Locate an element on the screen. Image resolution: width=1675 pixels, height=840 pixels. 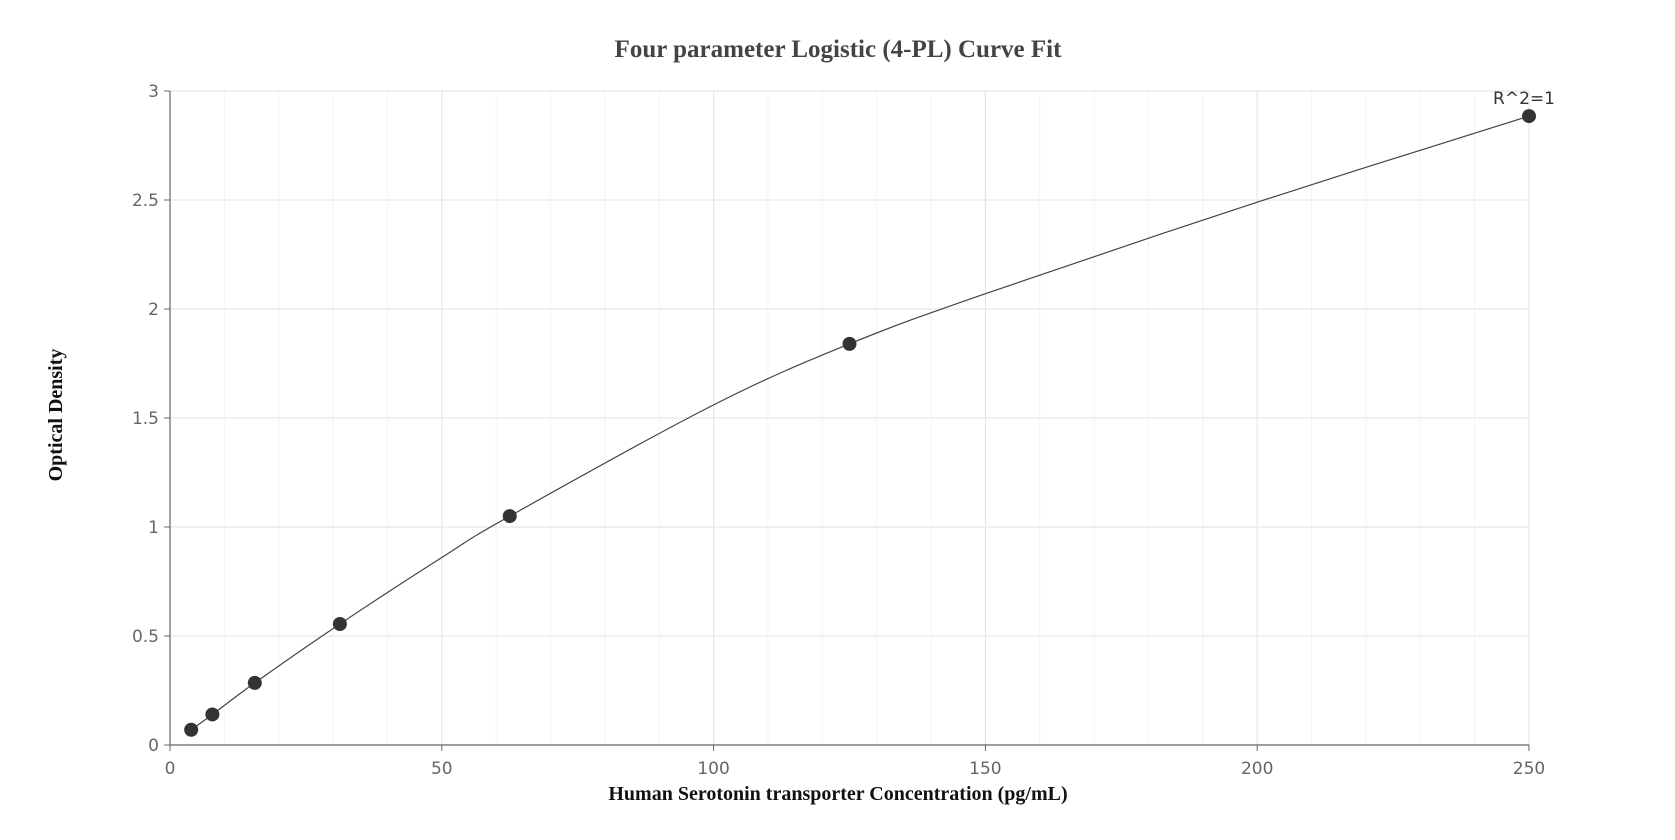
y-axis-ticks: 0 0.5 1 1.5 2 2.5 3 is located at coordinates (151, 419).